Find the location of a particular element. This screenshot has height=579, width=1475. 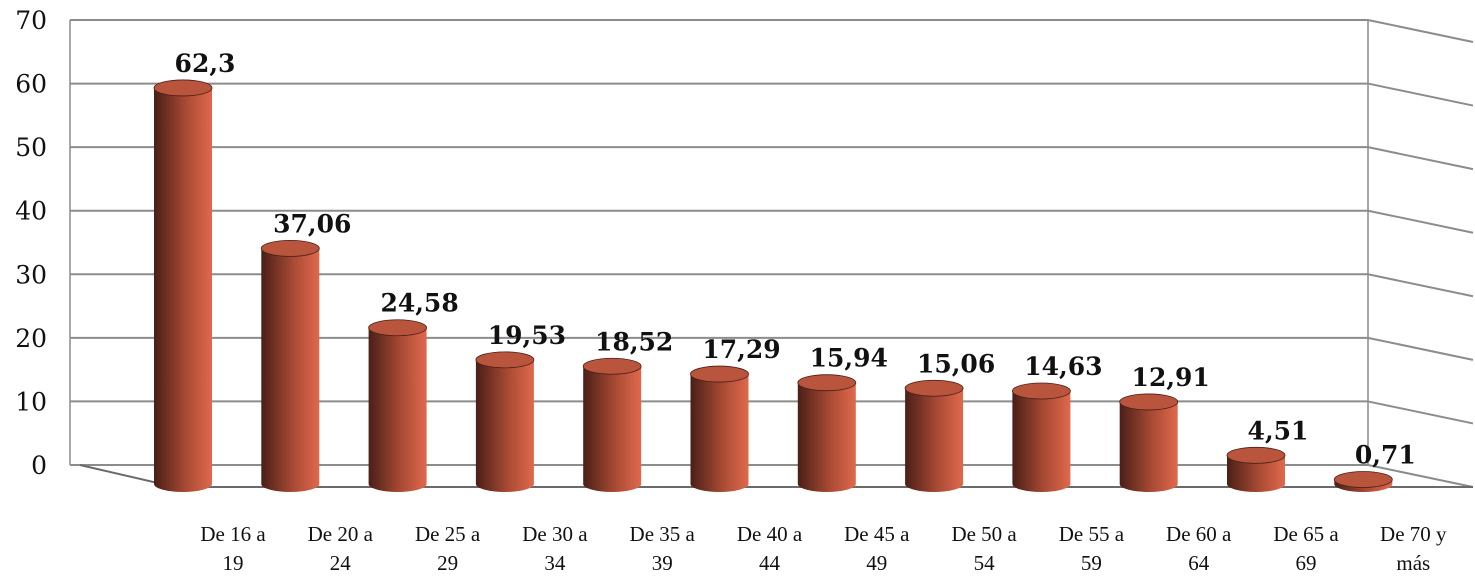

x-tick-label: De 60 a is located at coordinates (1199, 534).